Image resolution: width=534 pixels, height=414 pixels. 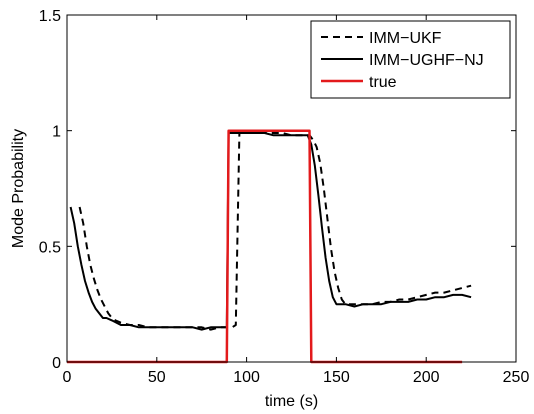 What do you see at coordinates (50, 16) in the screenshot?
I see `y-tick-label: 1.5` at bounding box center [50, 16].